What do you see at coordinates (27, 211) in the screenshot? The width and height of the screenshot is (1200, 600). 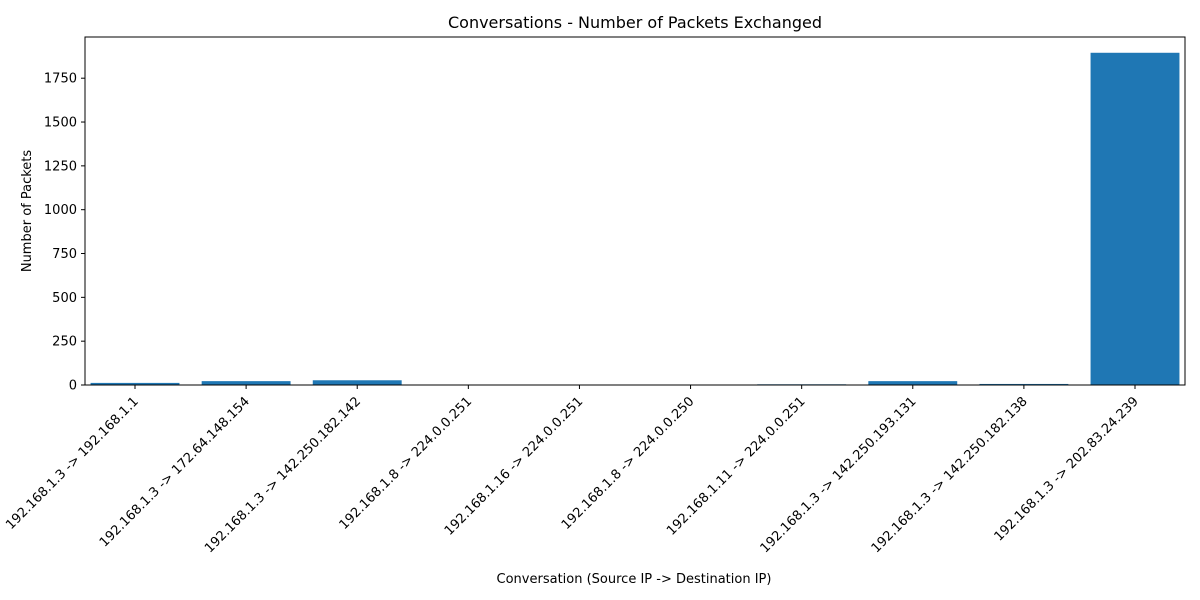 I see `y-axis-label: Number of Packets` at bounding box center [27, 211].